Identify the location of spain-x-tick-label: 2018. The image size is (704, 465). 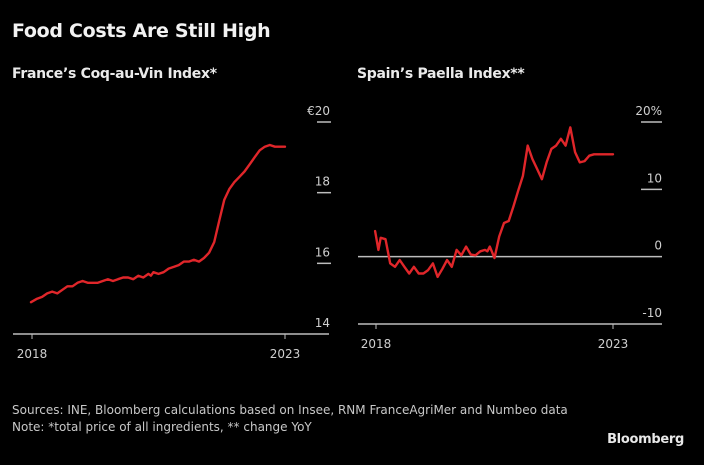
(376, 344).